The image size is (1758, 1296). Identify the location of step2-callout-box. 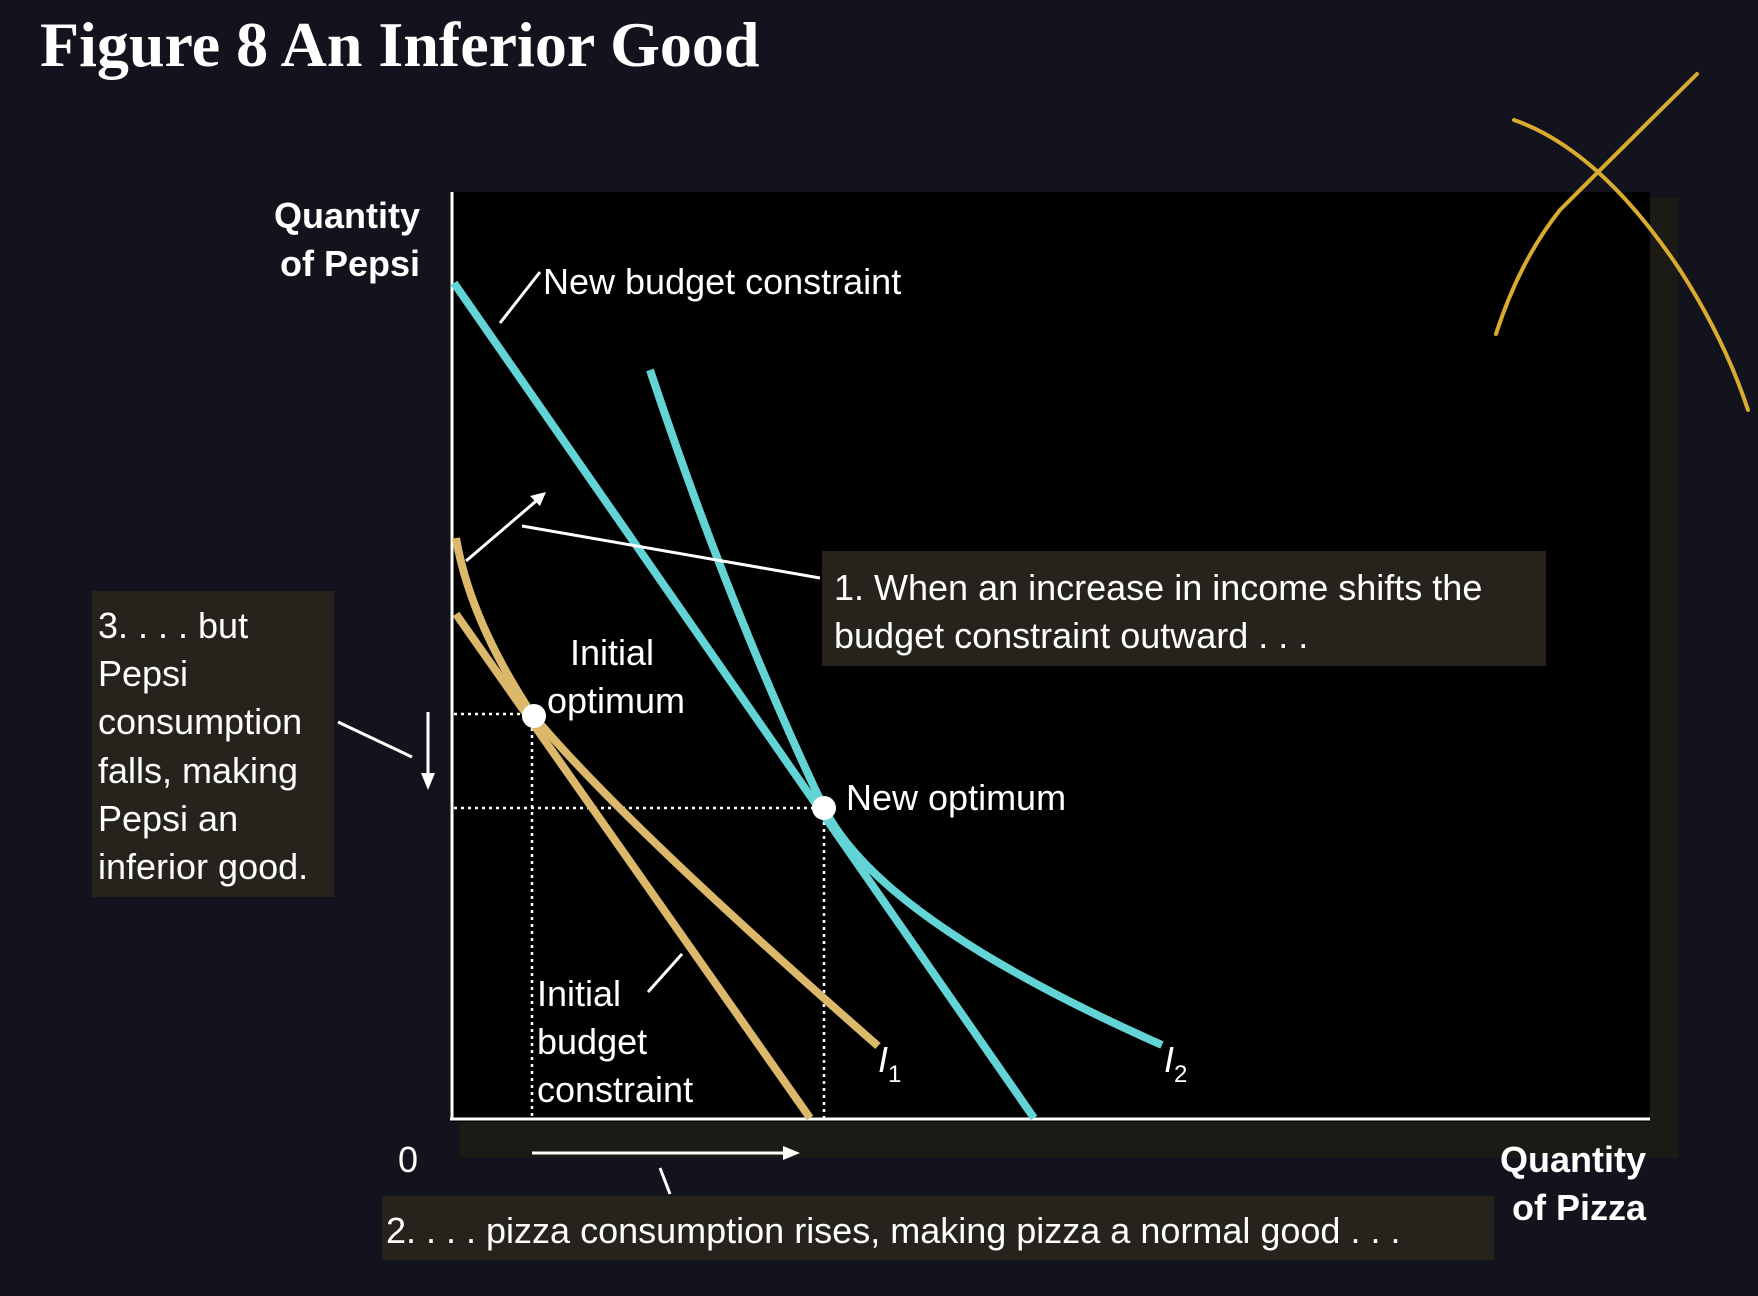
(938, 1228).